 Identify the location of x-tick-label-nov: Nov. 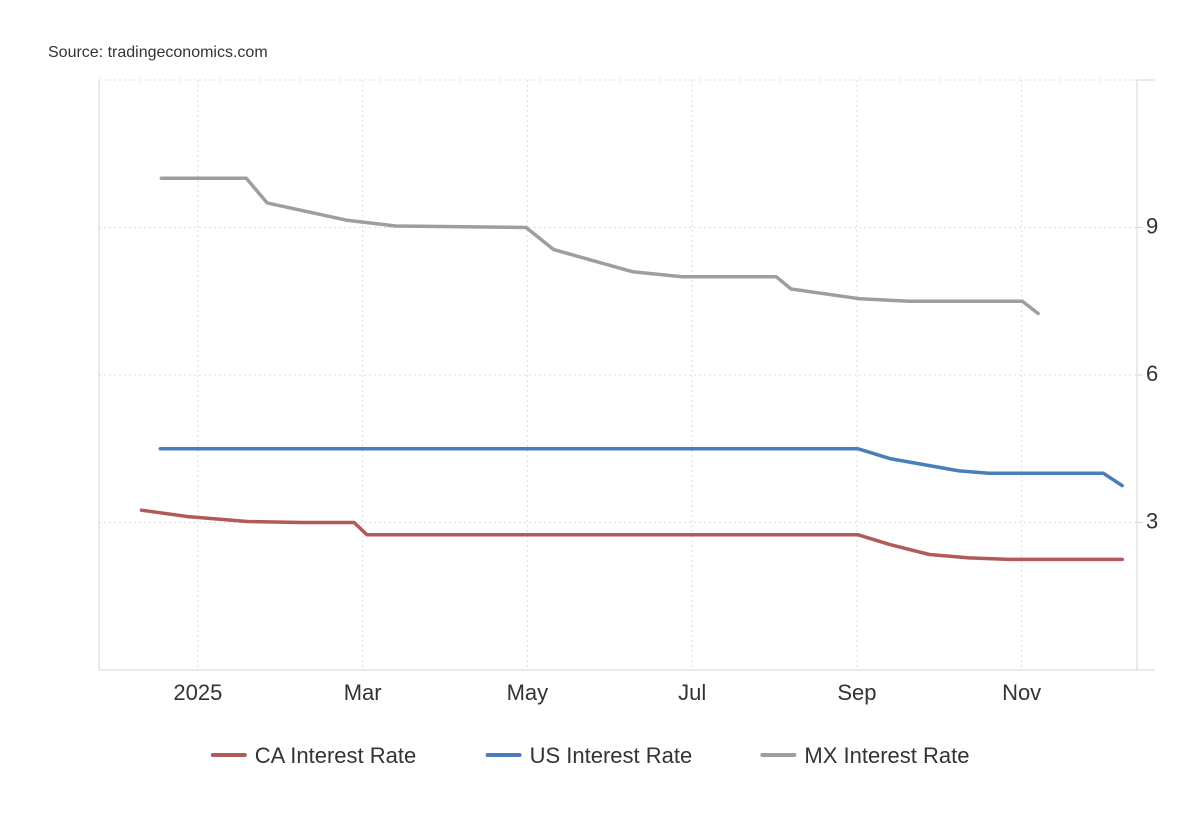
(1021, 692).